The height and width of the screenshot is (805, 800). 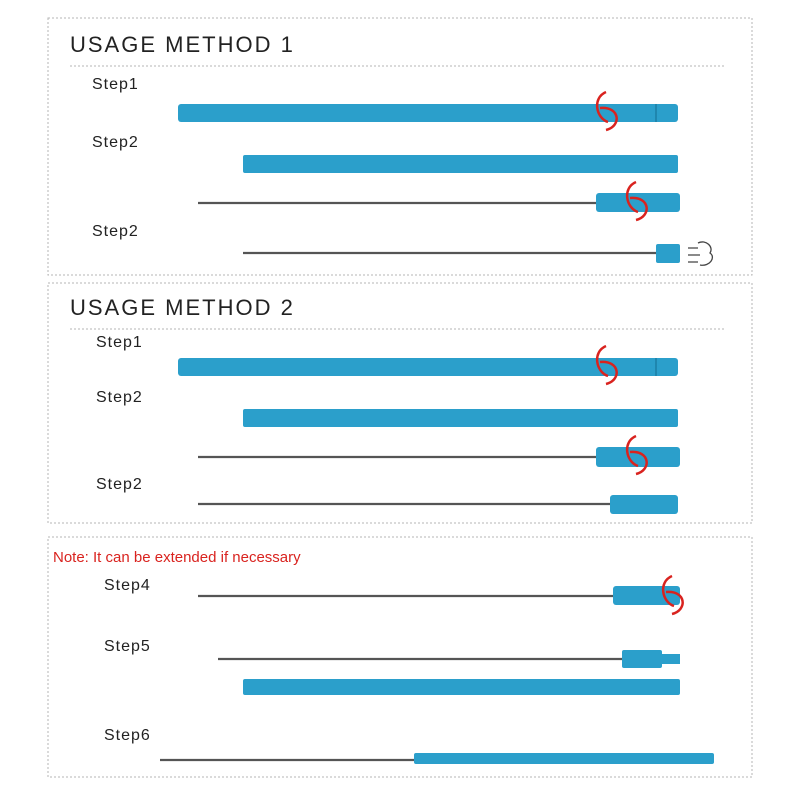 I want to click on step-label: Step6, so click(x=127, y=735).